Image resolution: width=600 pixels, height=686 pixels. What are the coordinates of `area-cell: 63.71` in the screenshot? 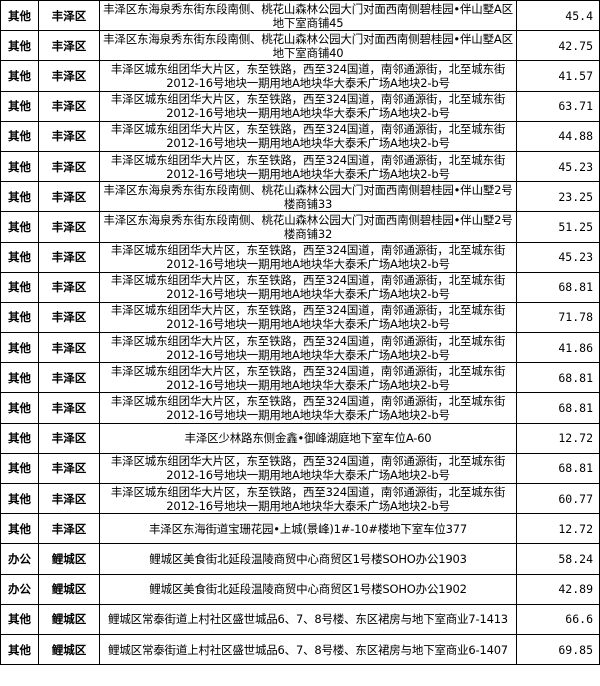 It's located at (558, 106).